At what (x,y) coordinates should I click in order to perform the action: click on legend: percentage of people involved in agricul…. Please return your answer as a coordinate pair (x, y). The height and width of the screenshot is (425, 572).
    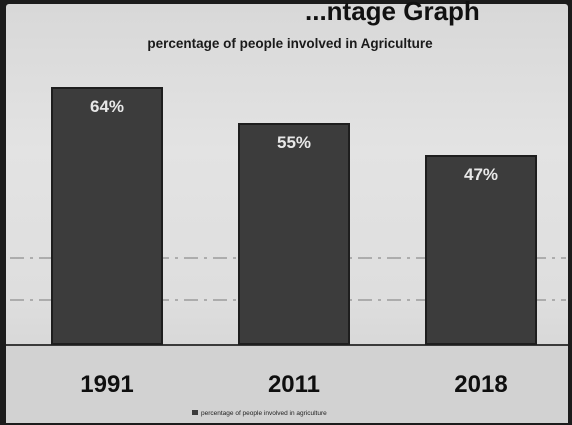
    Looking at the image, I should click on (259, 413).